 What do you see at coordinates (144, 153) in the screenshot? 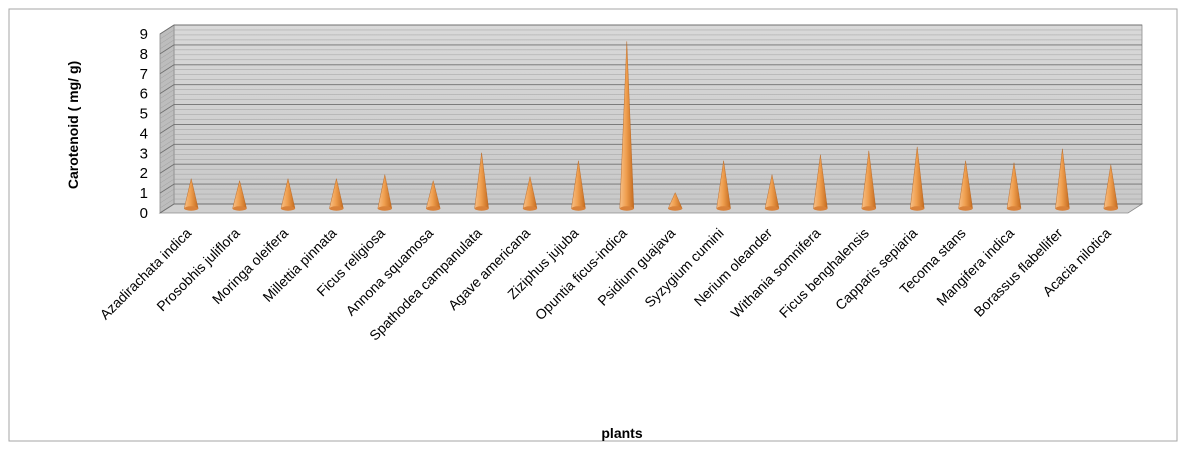
I see `y-tick-label: 3` at bounding box center [144, 153].